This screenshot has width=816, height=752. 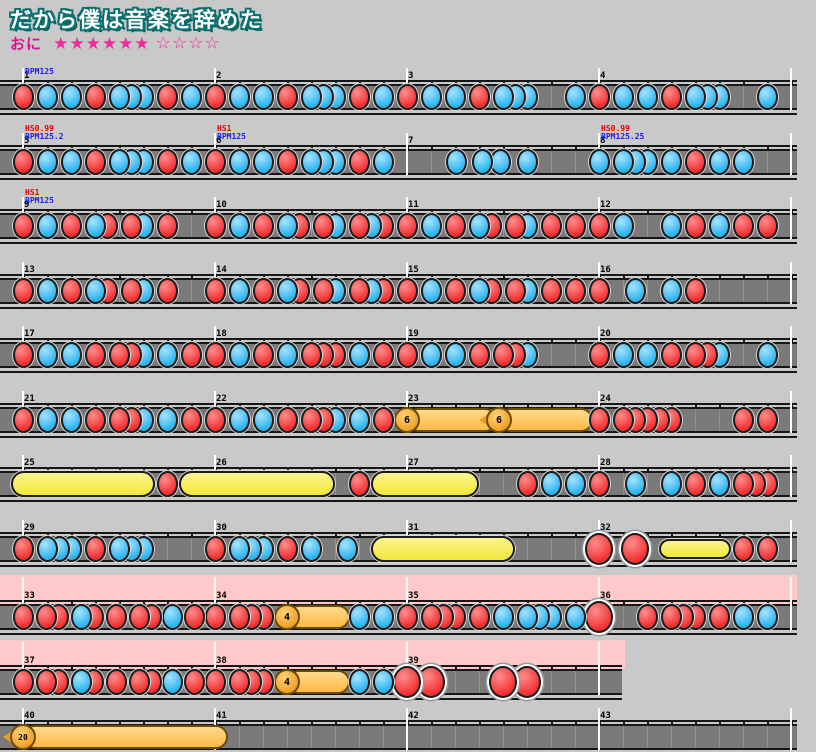 I want to click on balloon-count: 4, so click(x=287, y=682).